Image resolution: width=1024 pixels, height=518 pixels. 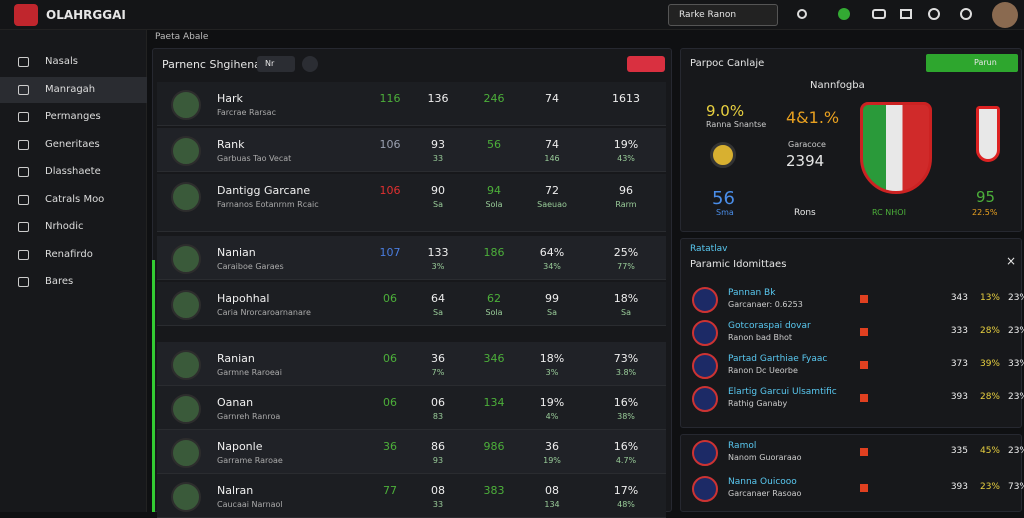 What do you see at coordinates (494, 190) in the screenshot?
I see `cell-value: 94` at bounding box center [494, 190].